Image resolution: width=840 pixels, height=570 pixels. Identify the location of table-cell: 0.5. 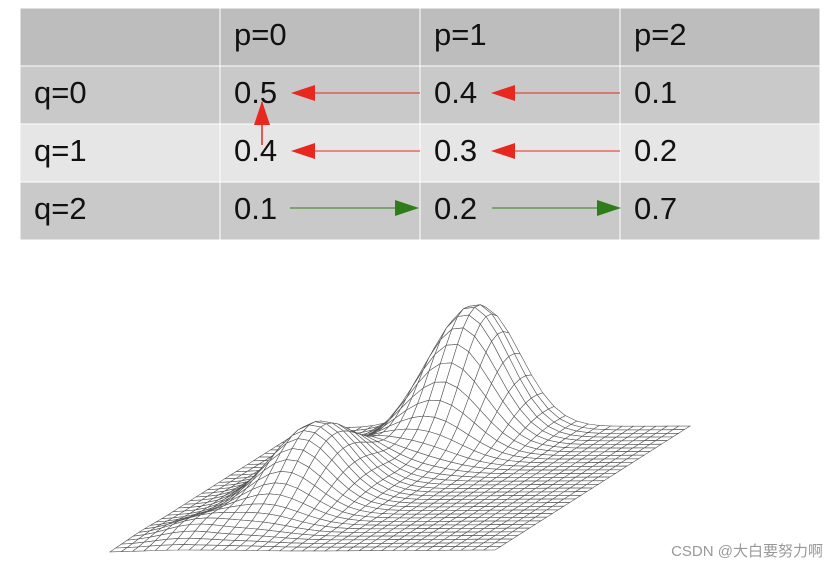
(255, 92).